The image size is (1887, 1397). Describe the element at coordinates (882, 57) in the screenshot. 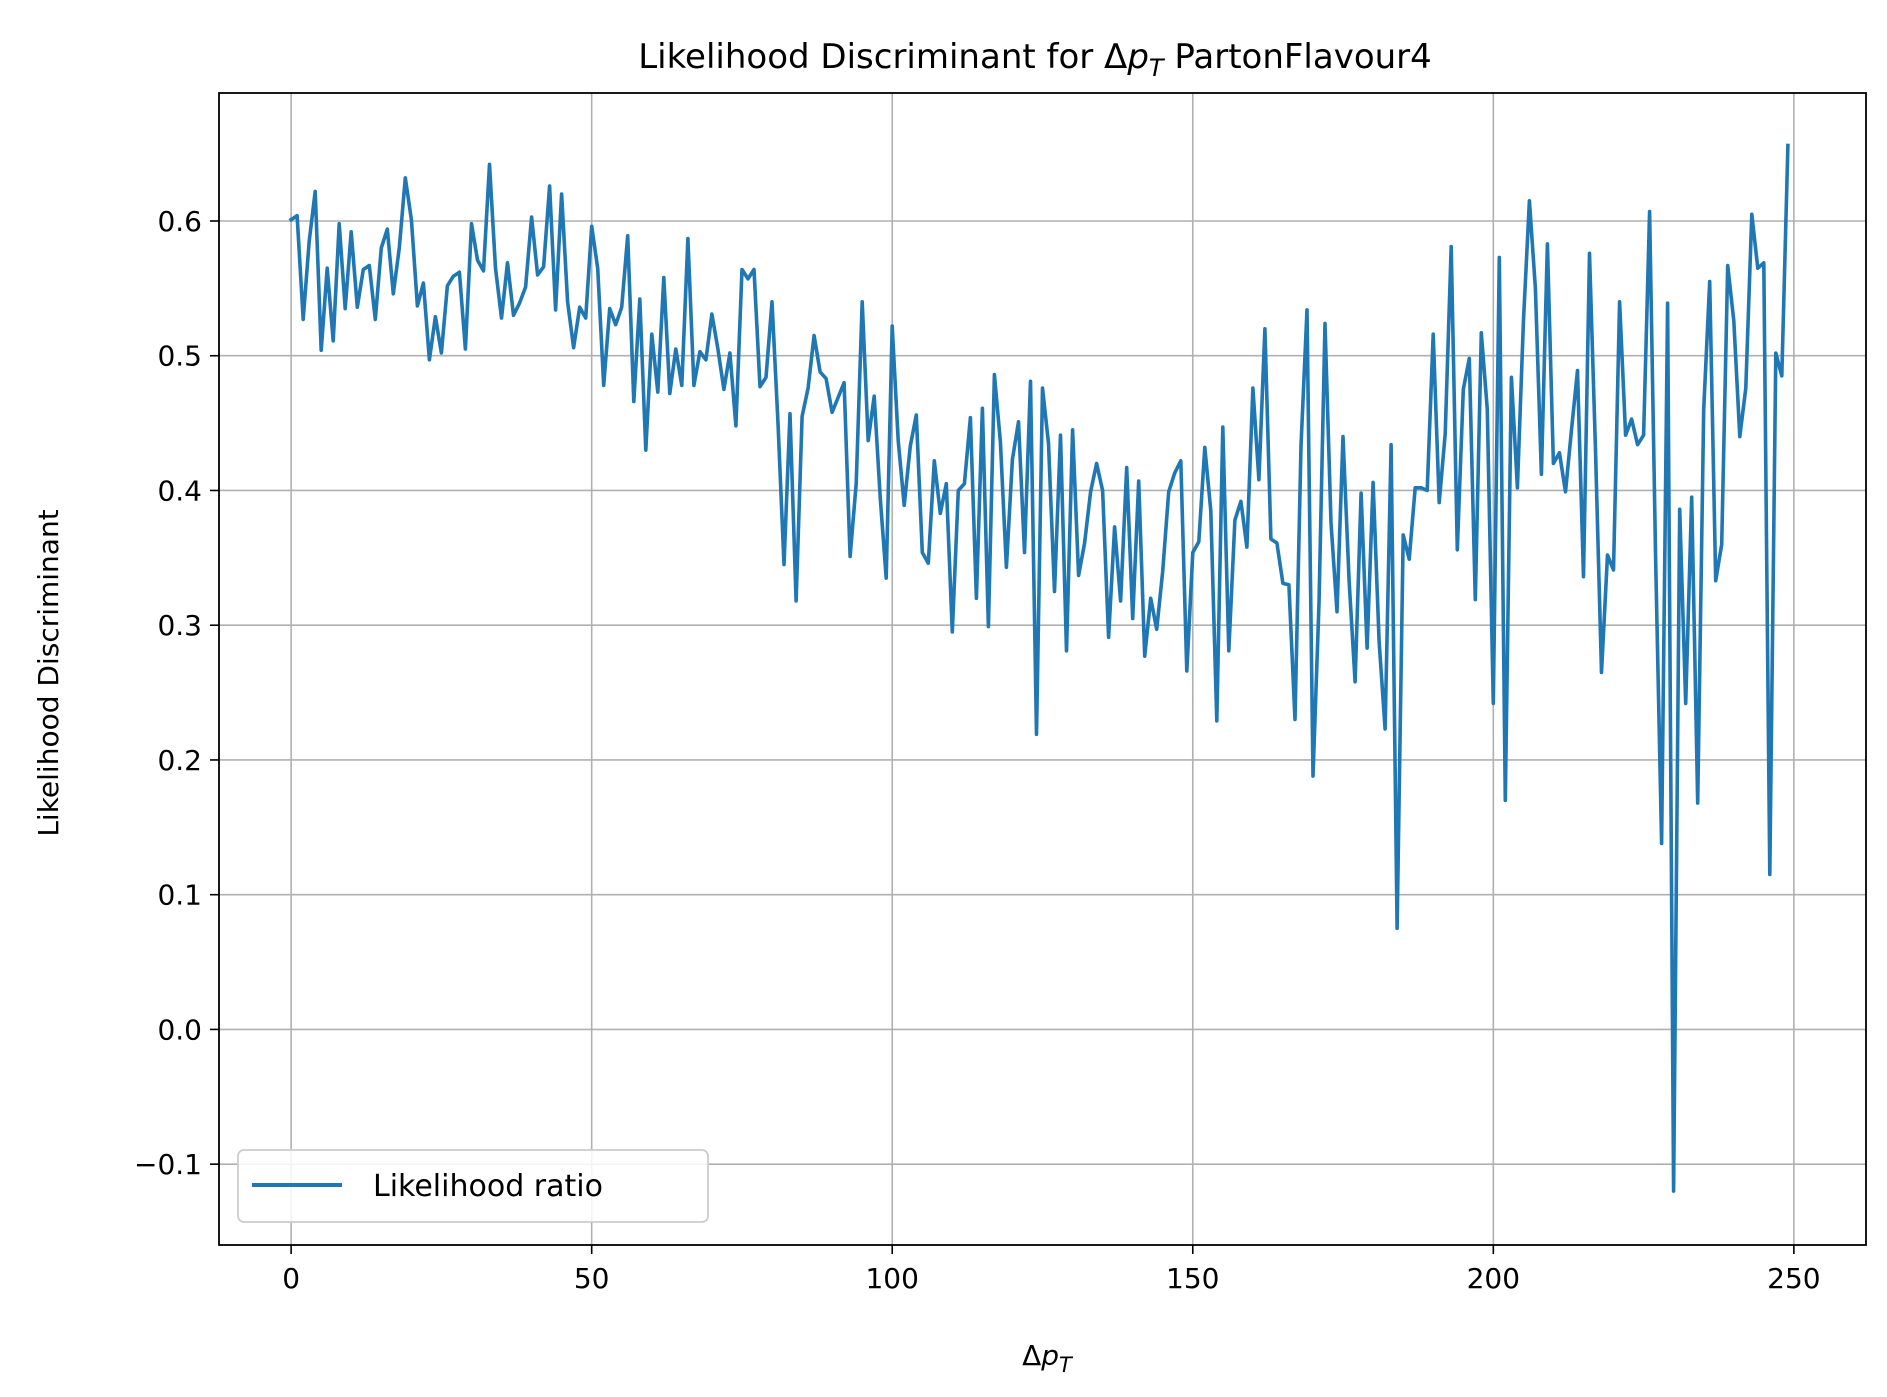

I see `title-prefix: Likelihood Discriminant for Δ` at that location.